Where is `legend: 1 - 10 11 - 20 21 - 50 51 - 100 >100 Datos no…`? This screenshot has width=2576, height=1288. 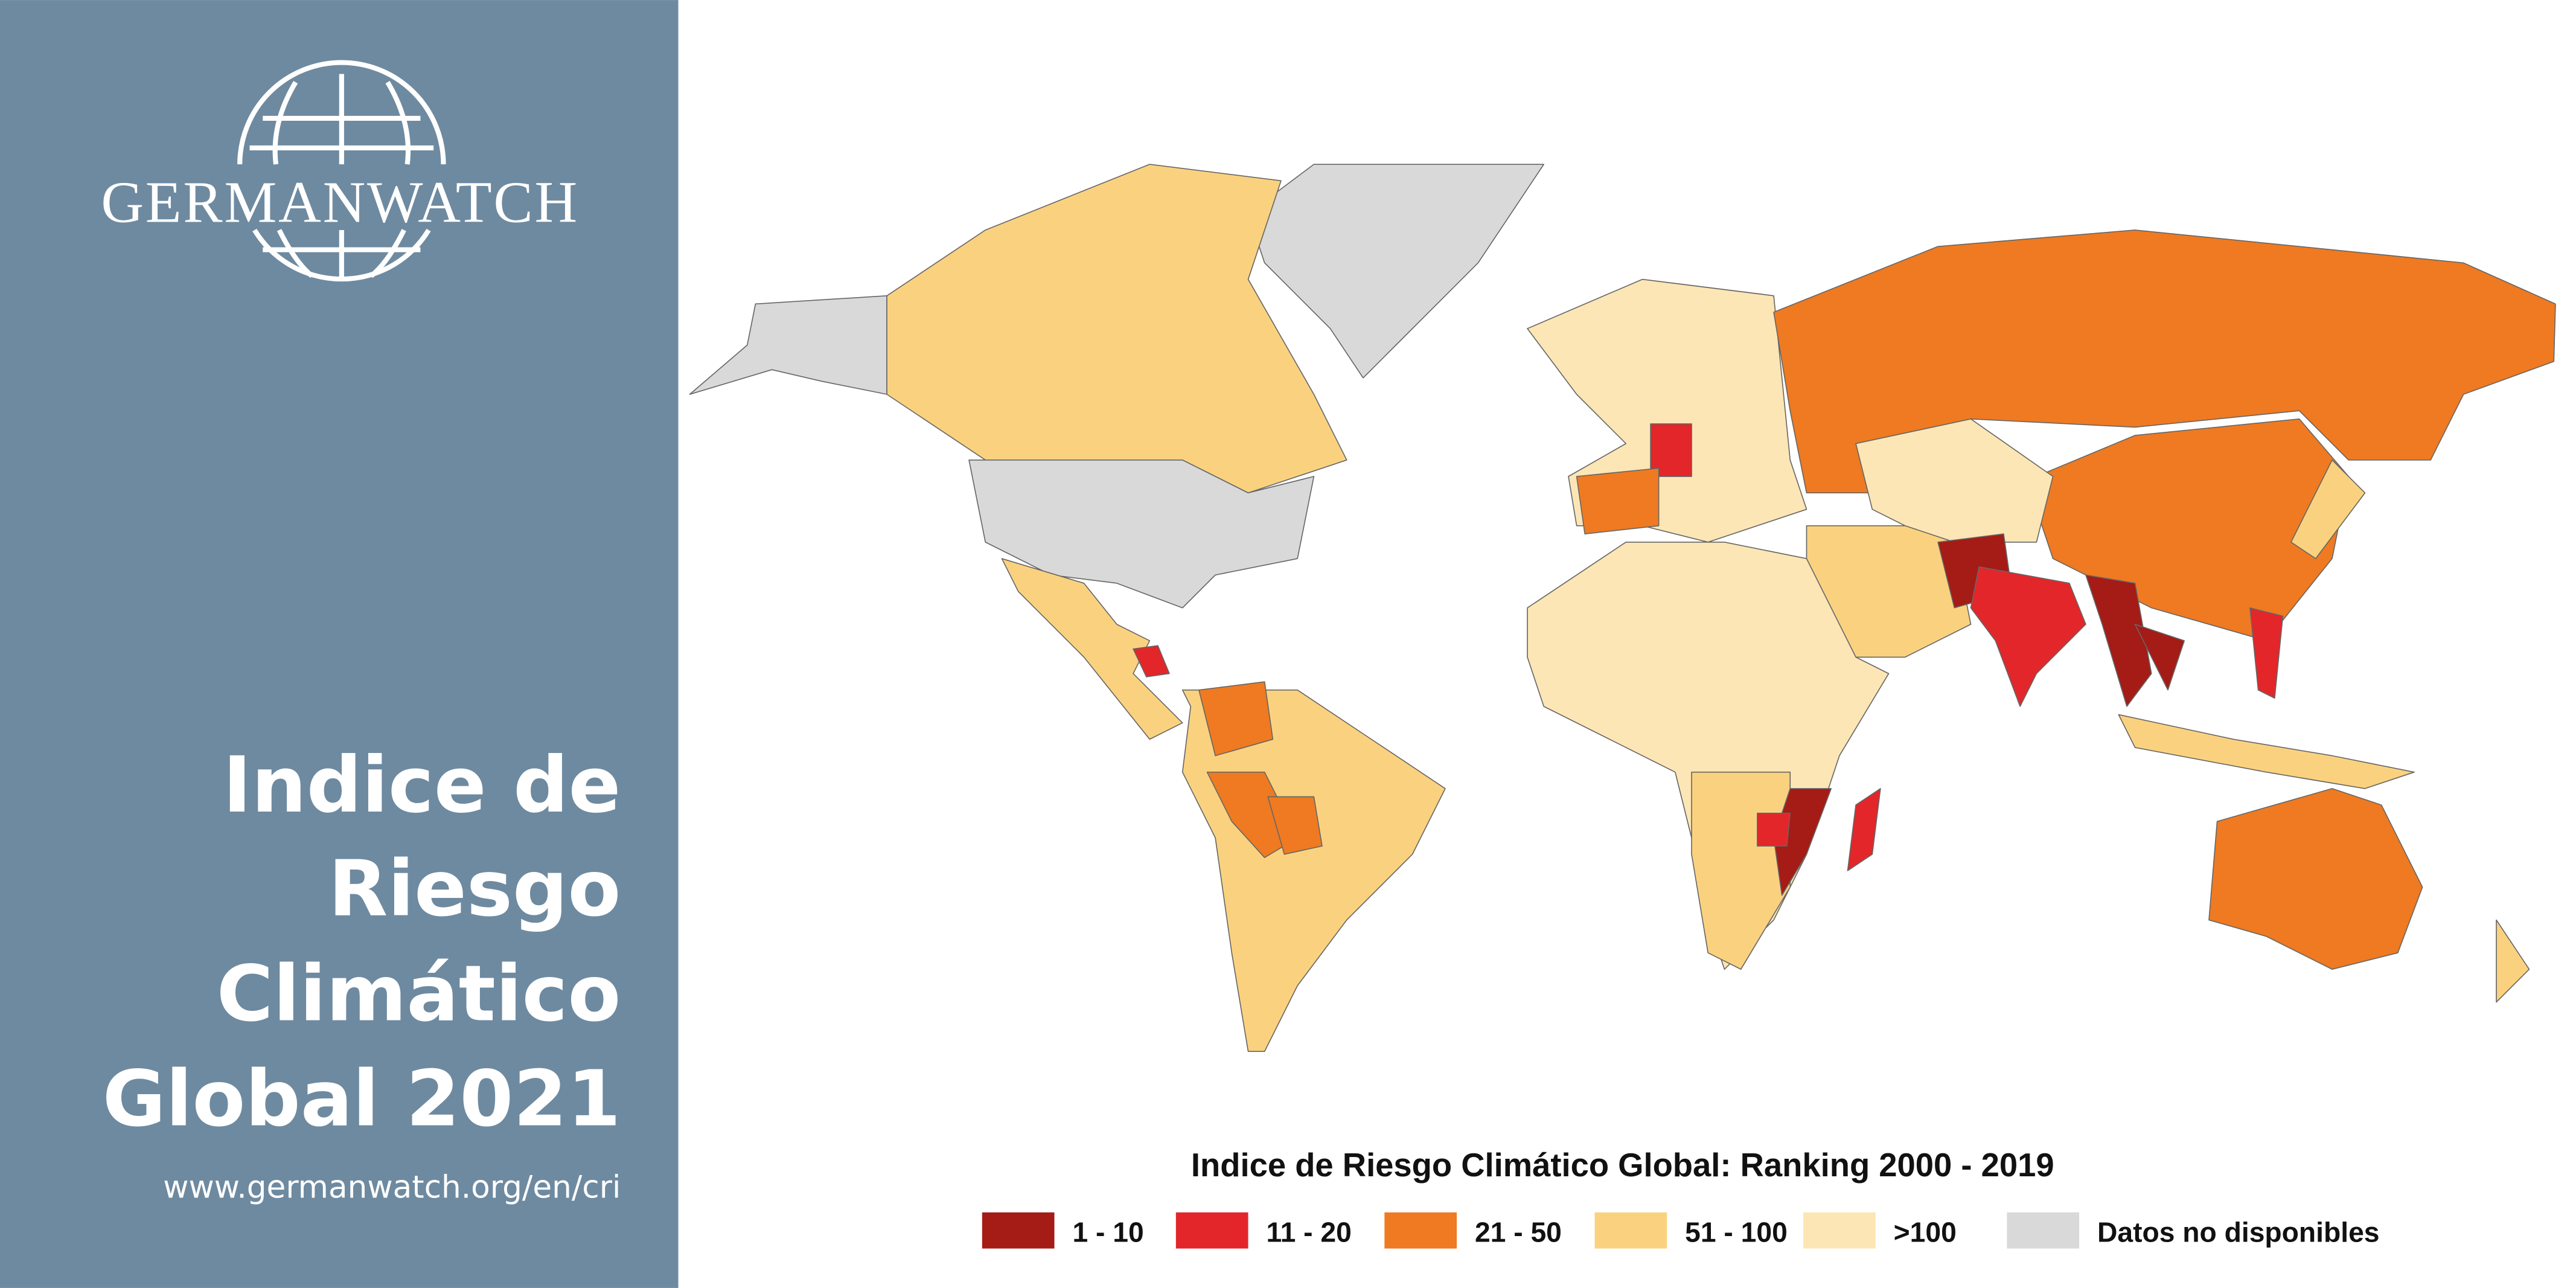
legend: 1 - 10 11 - 20 21 - 50 51 - 100 >100 Datos no… is located at coordinates (1681, 1230).